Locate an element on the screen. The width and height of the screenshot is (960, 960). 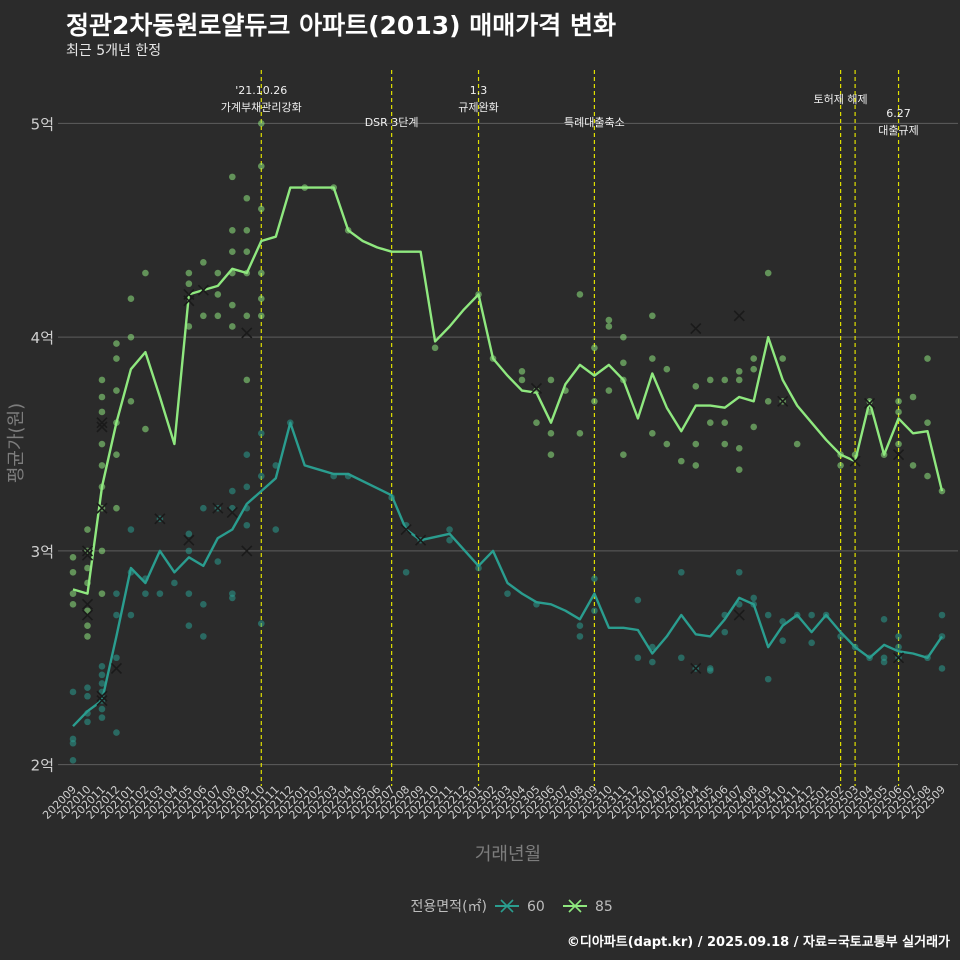
event-label: 토허제 해제 is located at coordinates (841, 99).